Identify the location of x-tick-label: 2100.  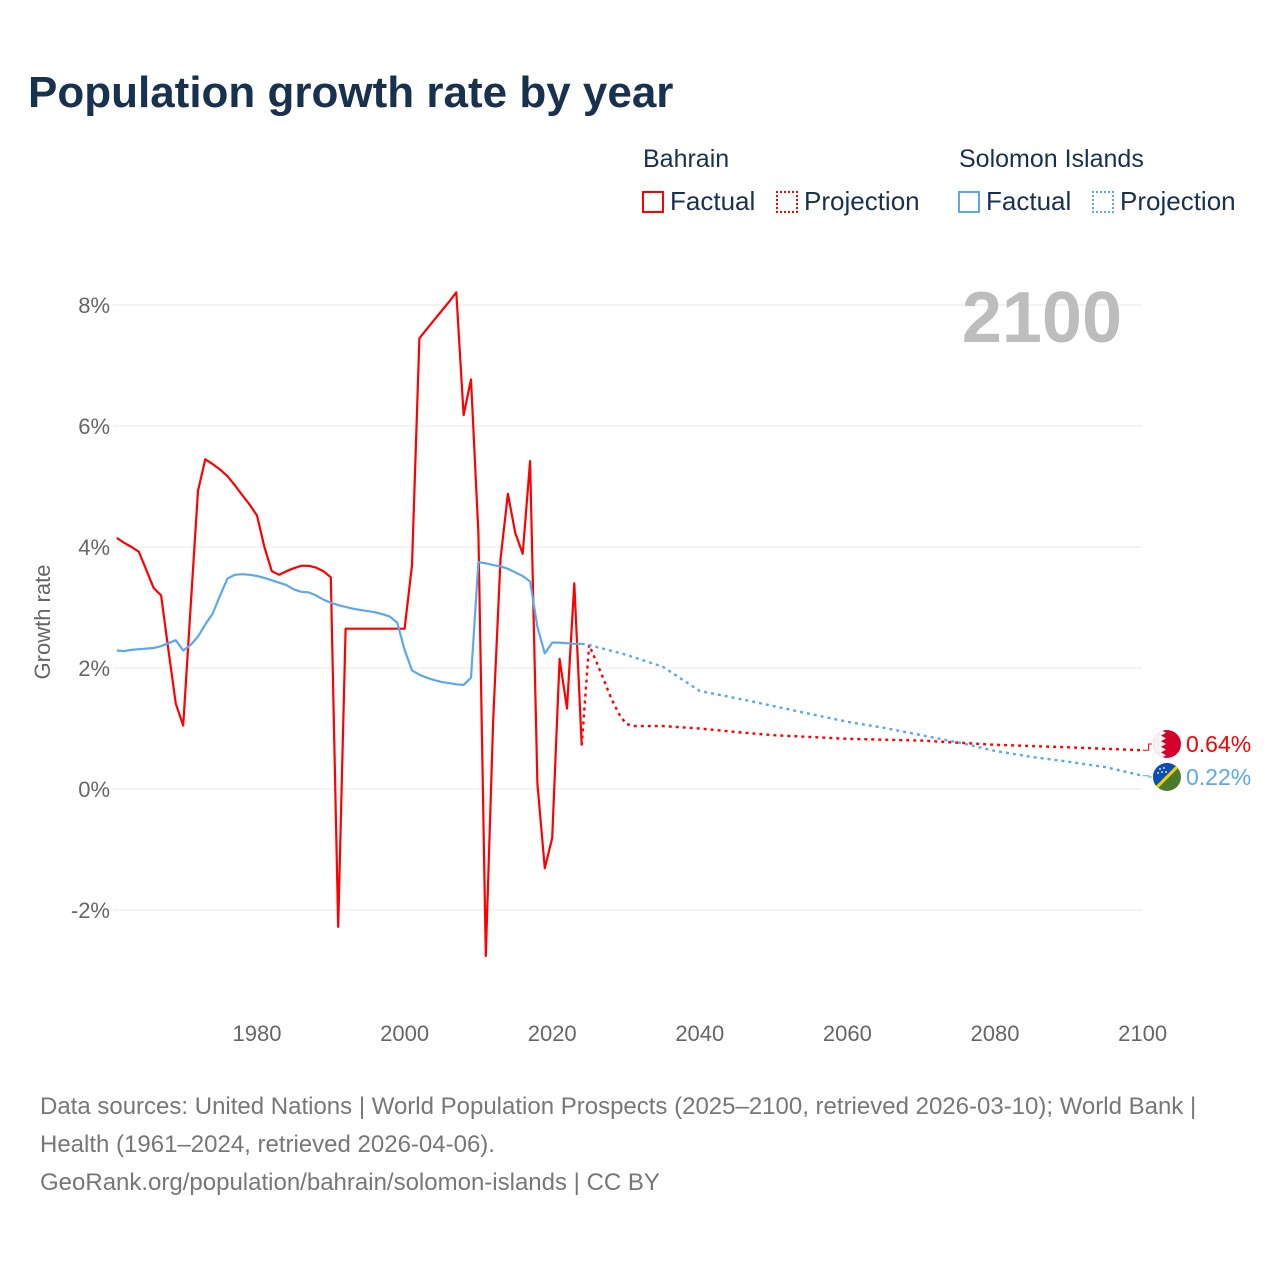
(1142, 1033).